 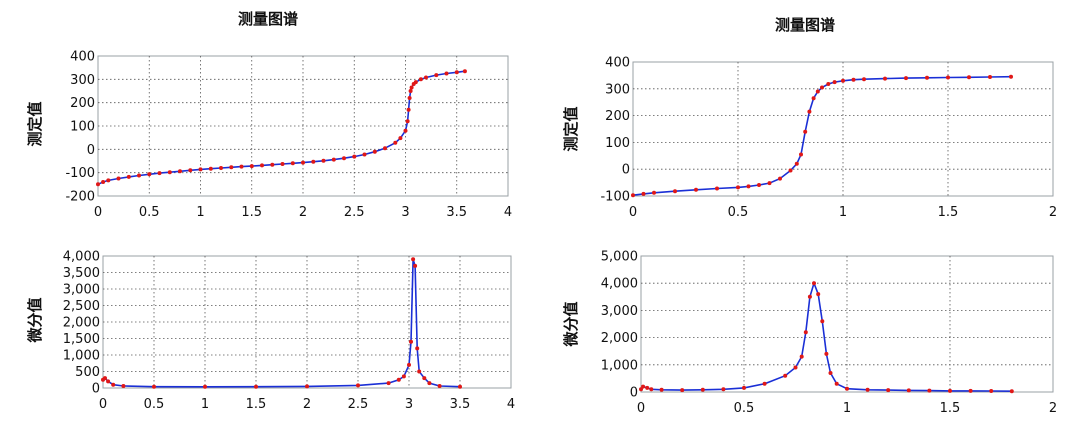 What do you see at coordinates (87, 372) in the screenshot?
I see `chart2-y-tick-label: 500` at bounding box center [87, 372].